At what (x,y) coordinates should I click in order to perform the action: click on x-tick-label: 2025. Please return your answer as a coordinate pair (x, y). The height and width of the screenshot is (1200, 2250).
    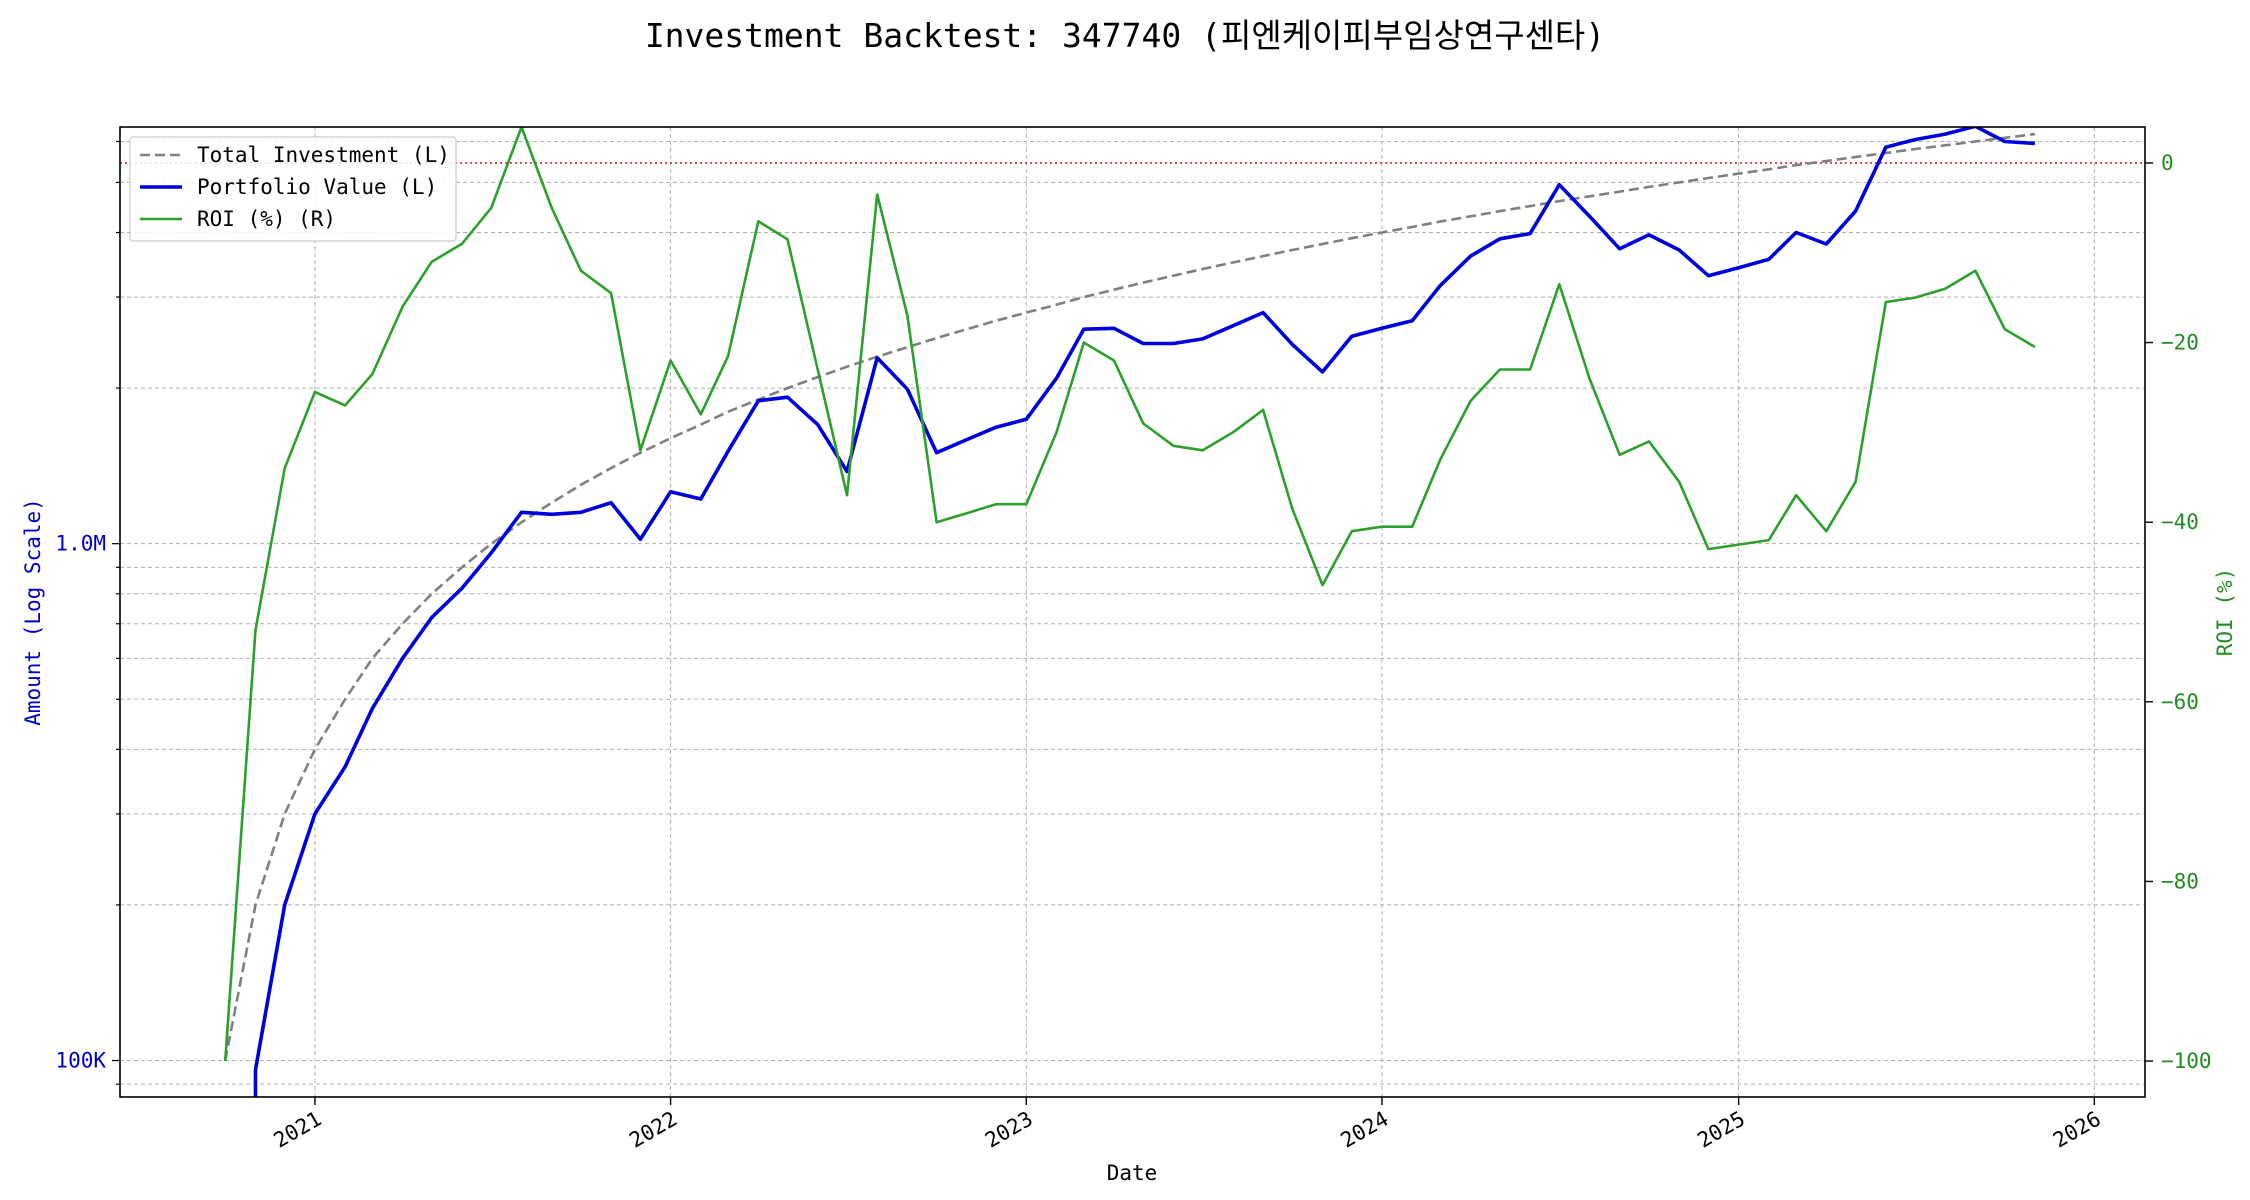
    Looking at the image, I should click on (1721, 1130).